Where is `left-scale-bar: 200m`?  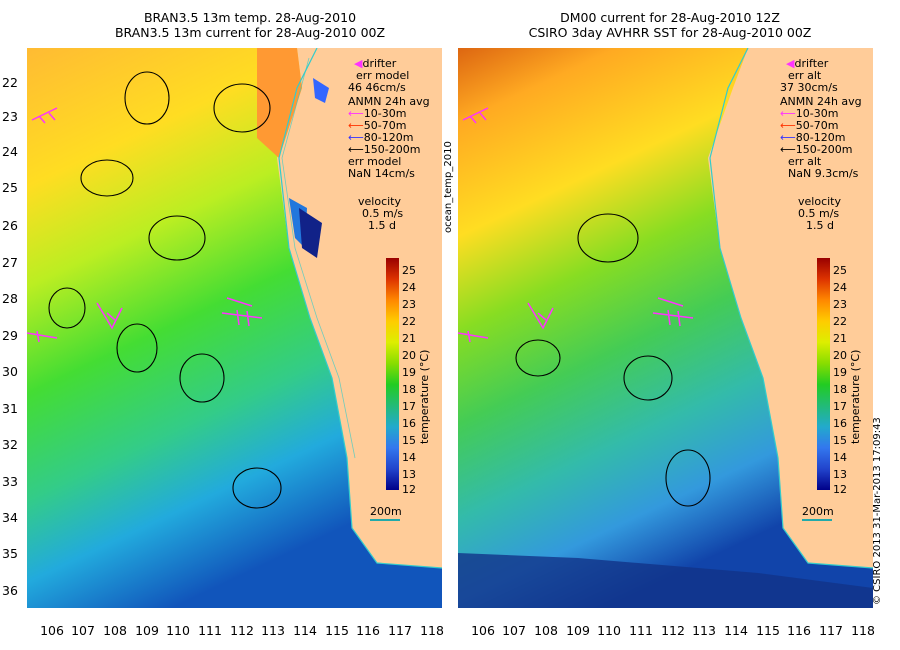 left-scale-bar: 200m is located at coordinates (386, 513).